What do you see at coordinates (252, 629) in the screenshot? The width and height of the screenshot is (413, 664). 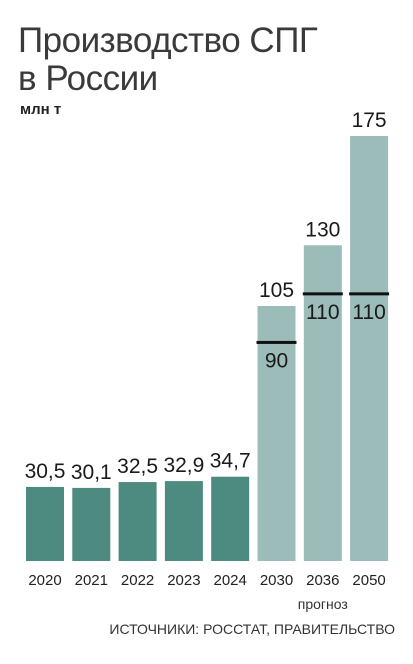 I see `source-note: ИСТОЧНИКИ: РОССТАТ, ПРАВИТЕЛЬСТВО` at bounding box center [252, 629].